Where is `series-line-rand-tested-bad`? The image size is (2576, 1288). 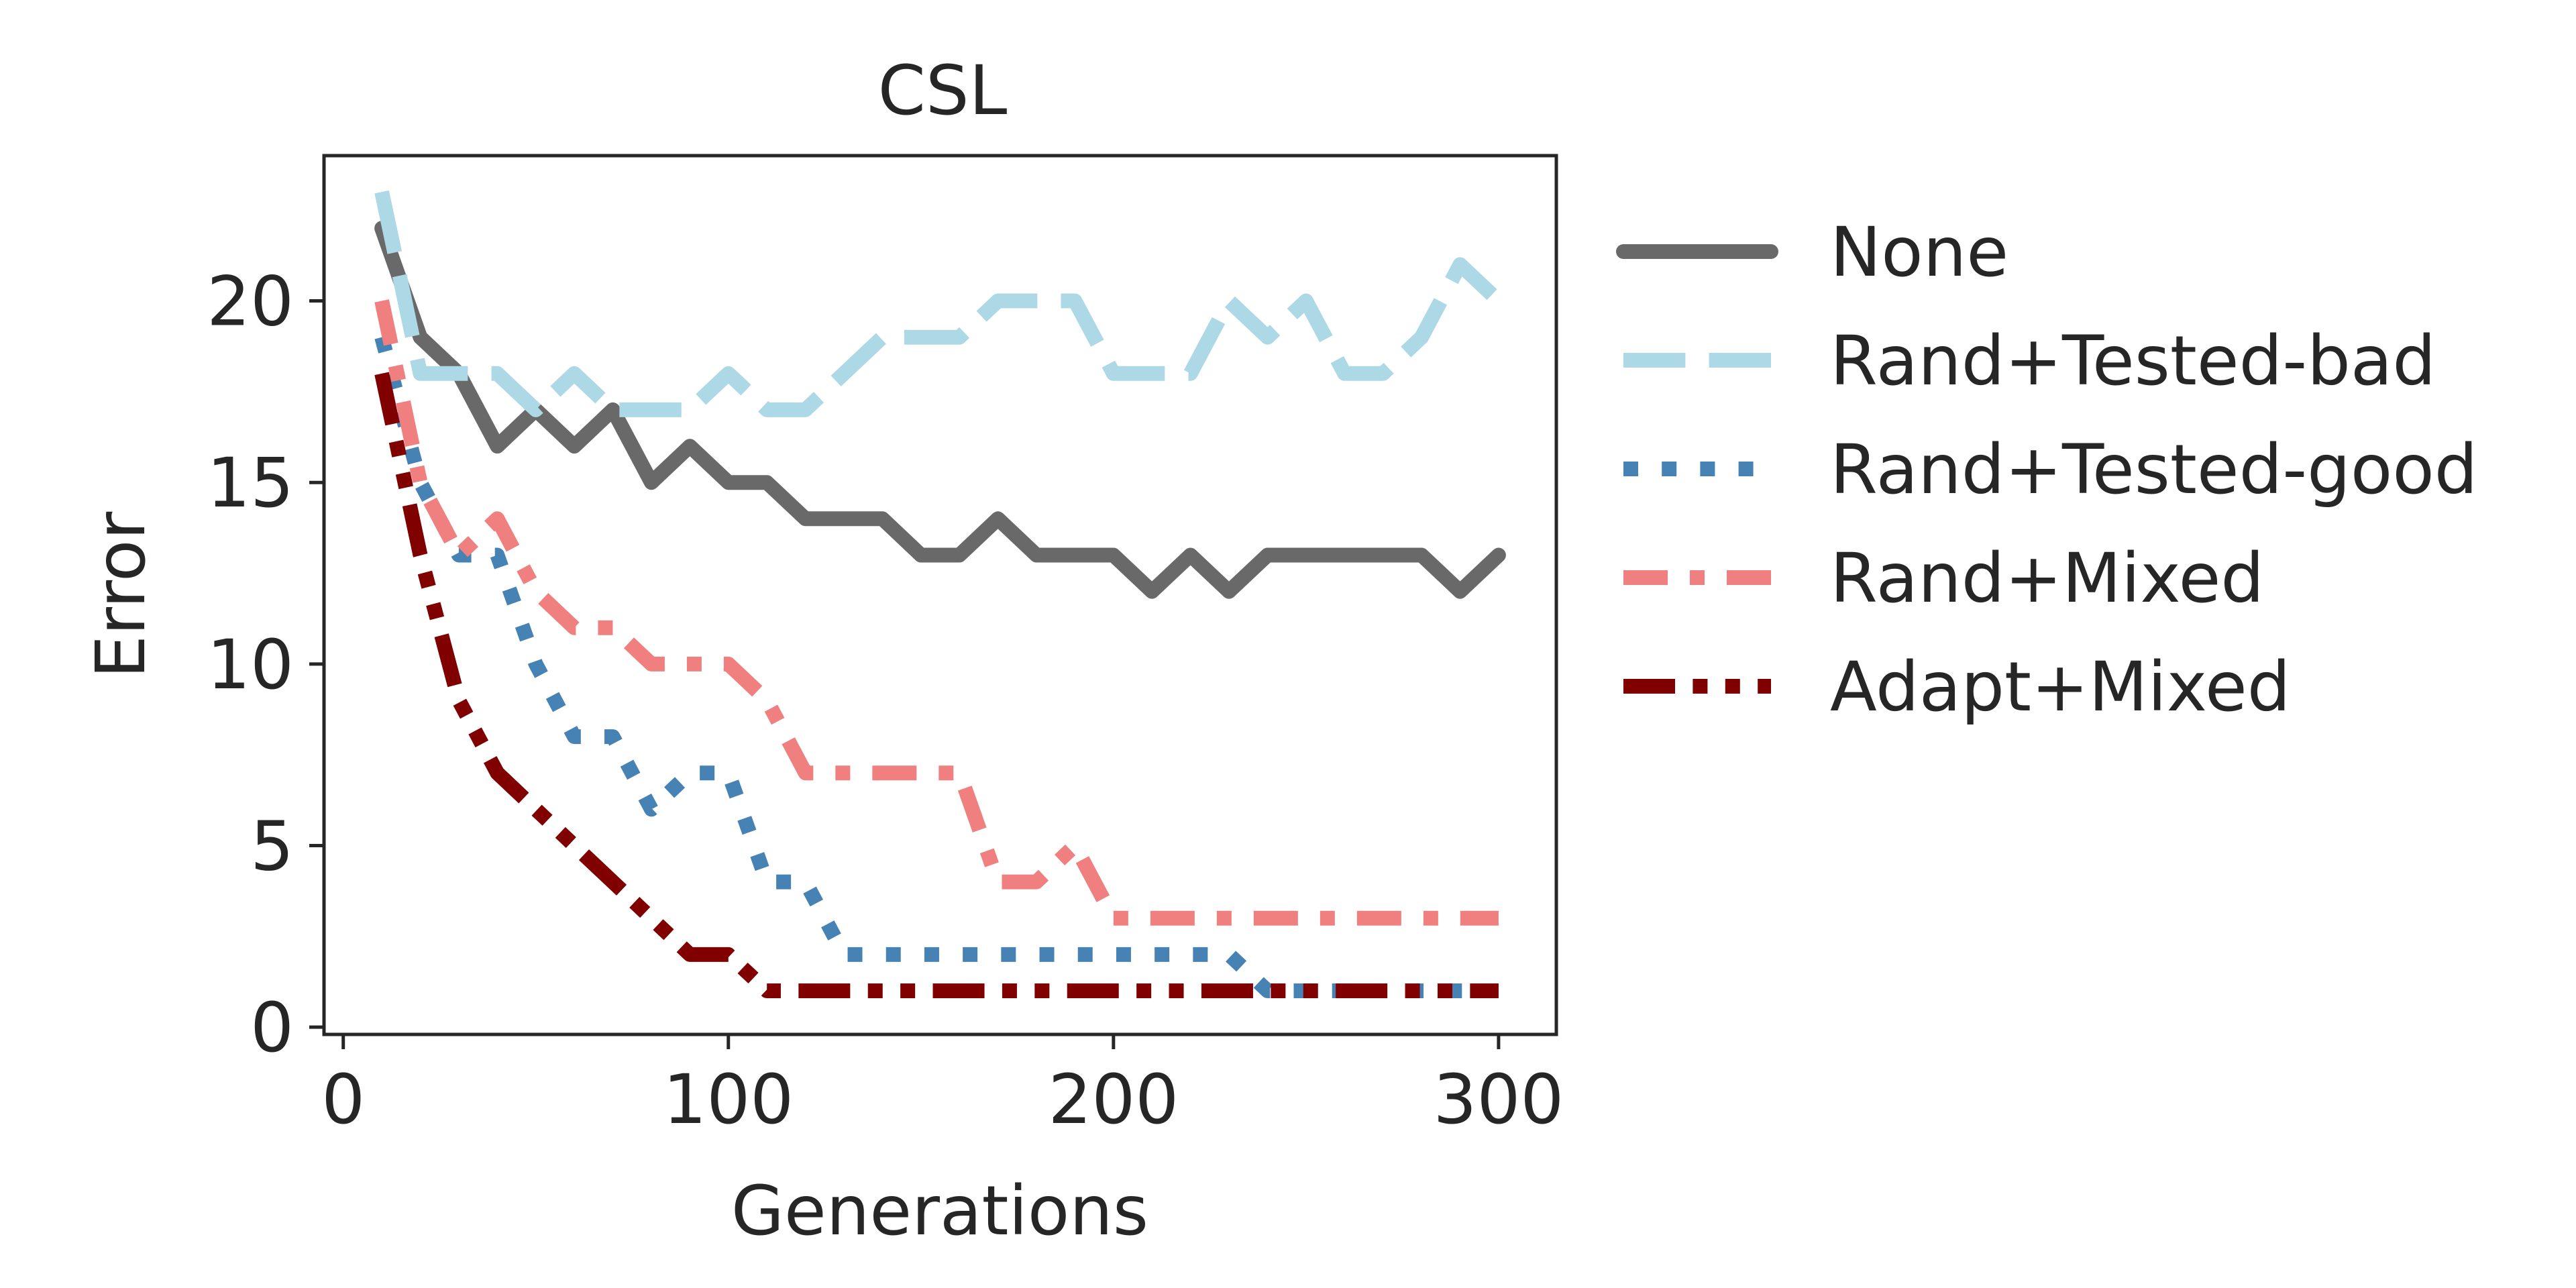 series-line-rand-tested-bad is located at coordinates (939, 303).